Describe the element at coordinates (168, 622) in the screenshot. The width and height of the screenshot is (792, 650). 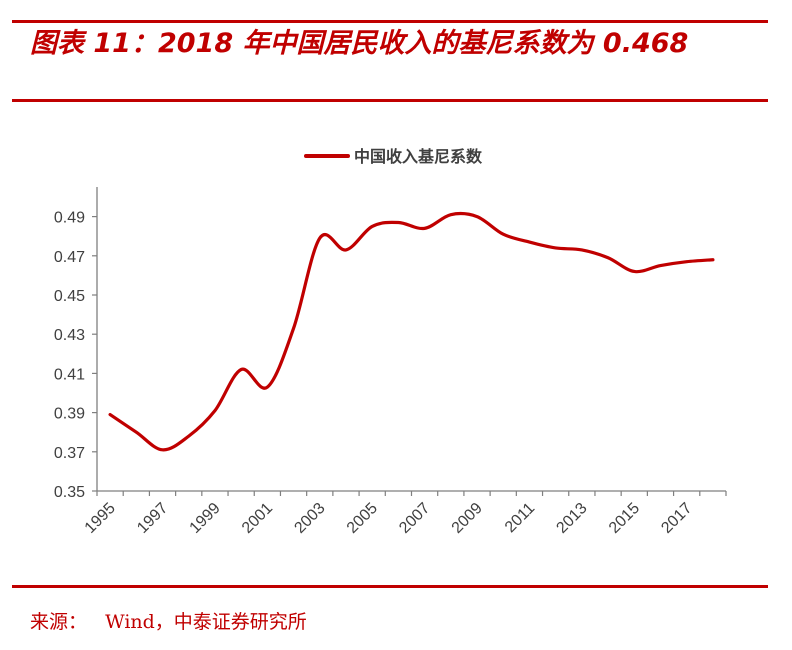
I see `source-note: 来源： Wind，中泰证券研究所` at that location.